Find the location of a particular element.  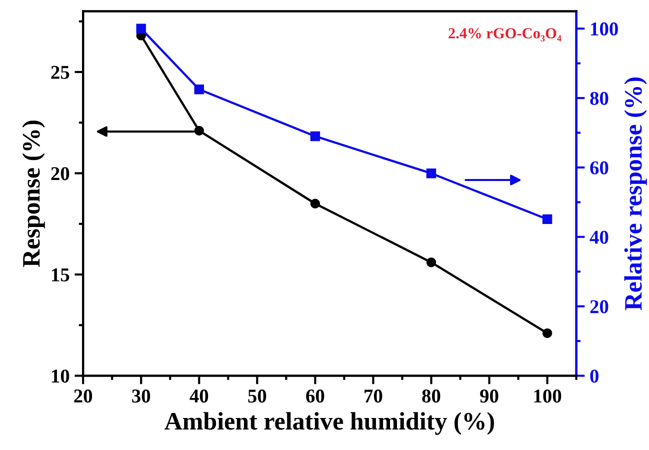

x-tick-label: 20 is located at coordinates (83, 396).